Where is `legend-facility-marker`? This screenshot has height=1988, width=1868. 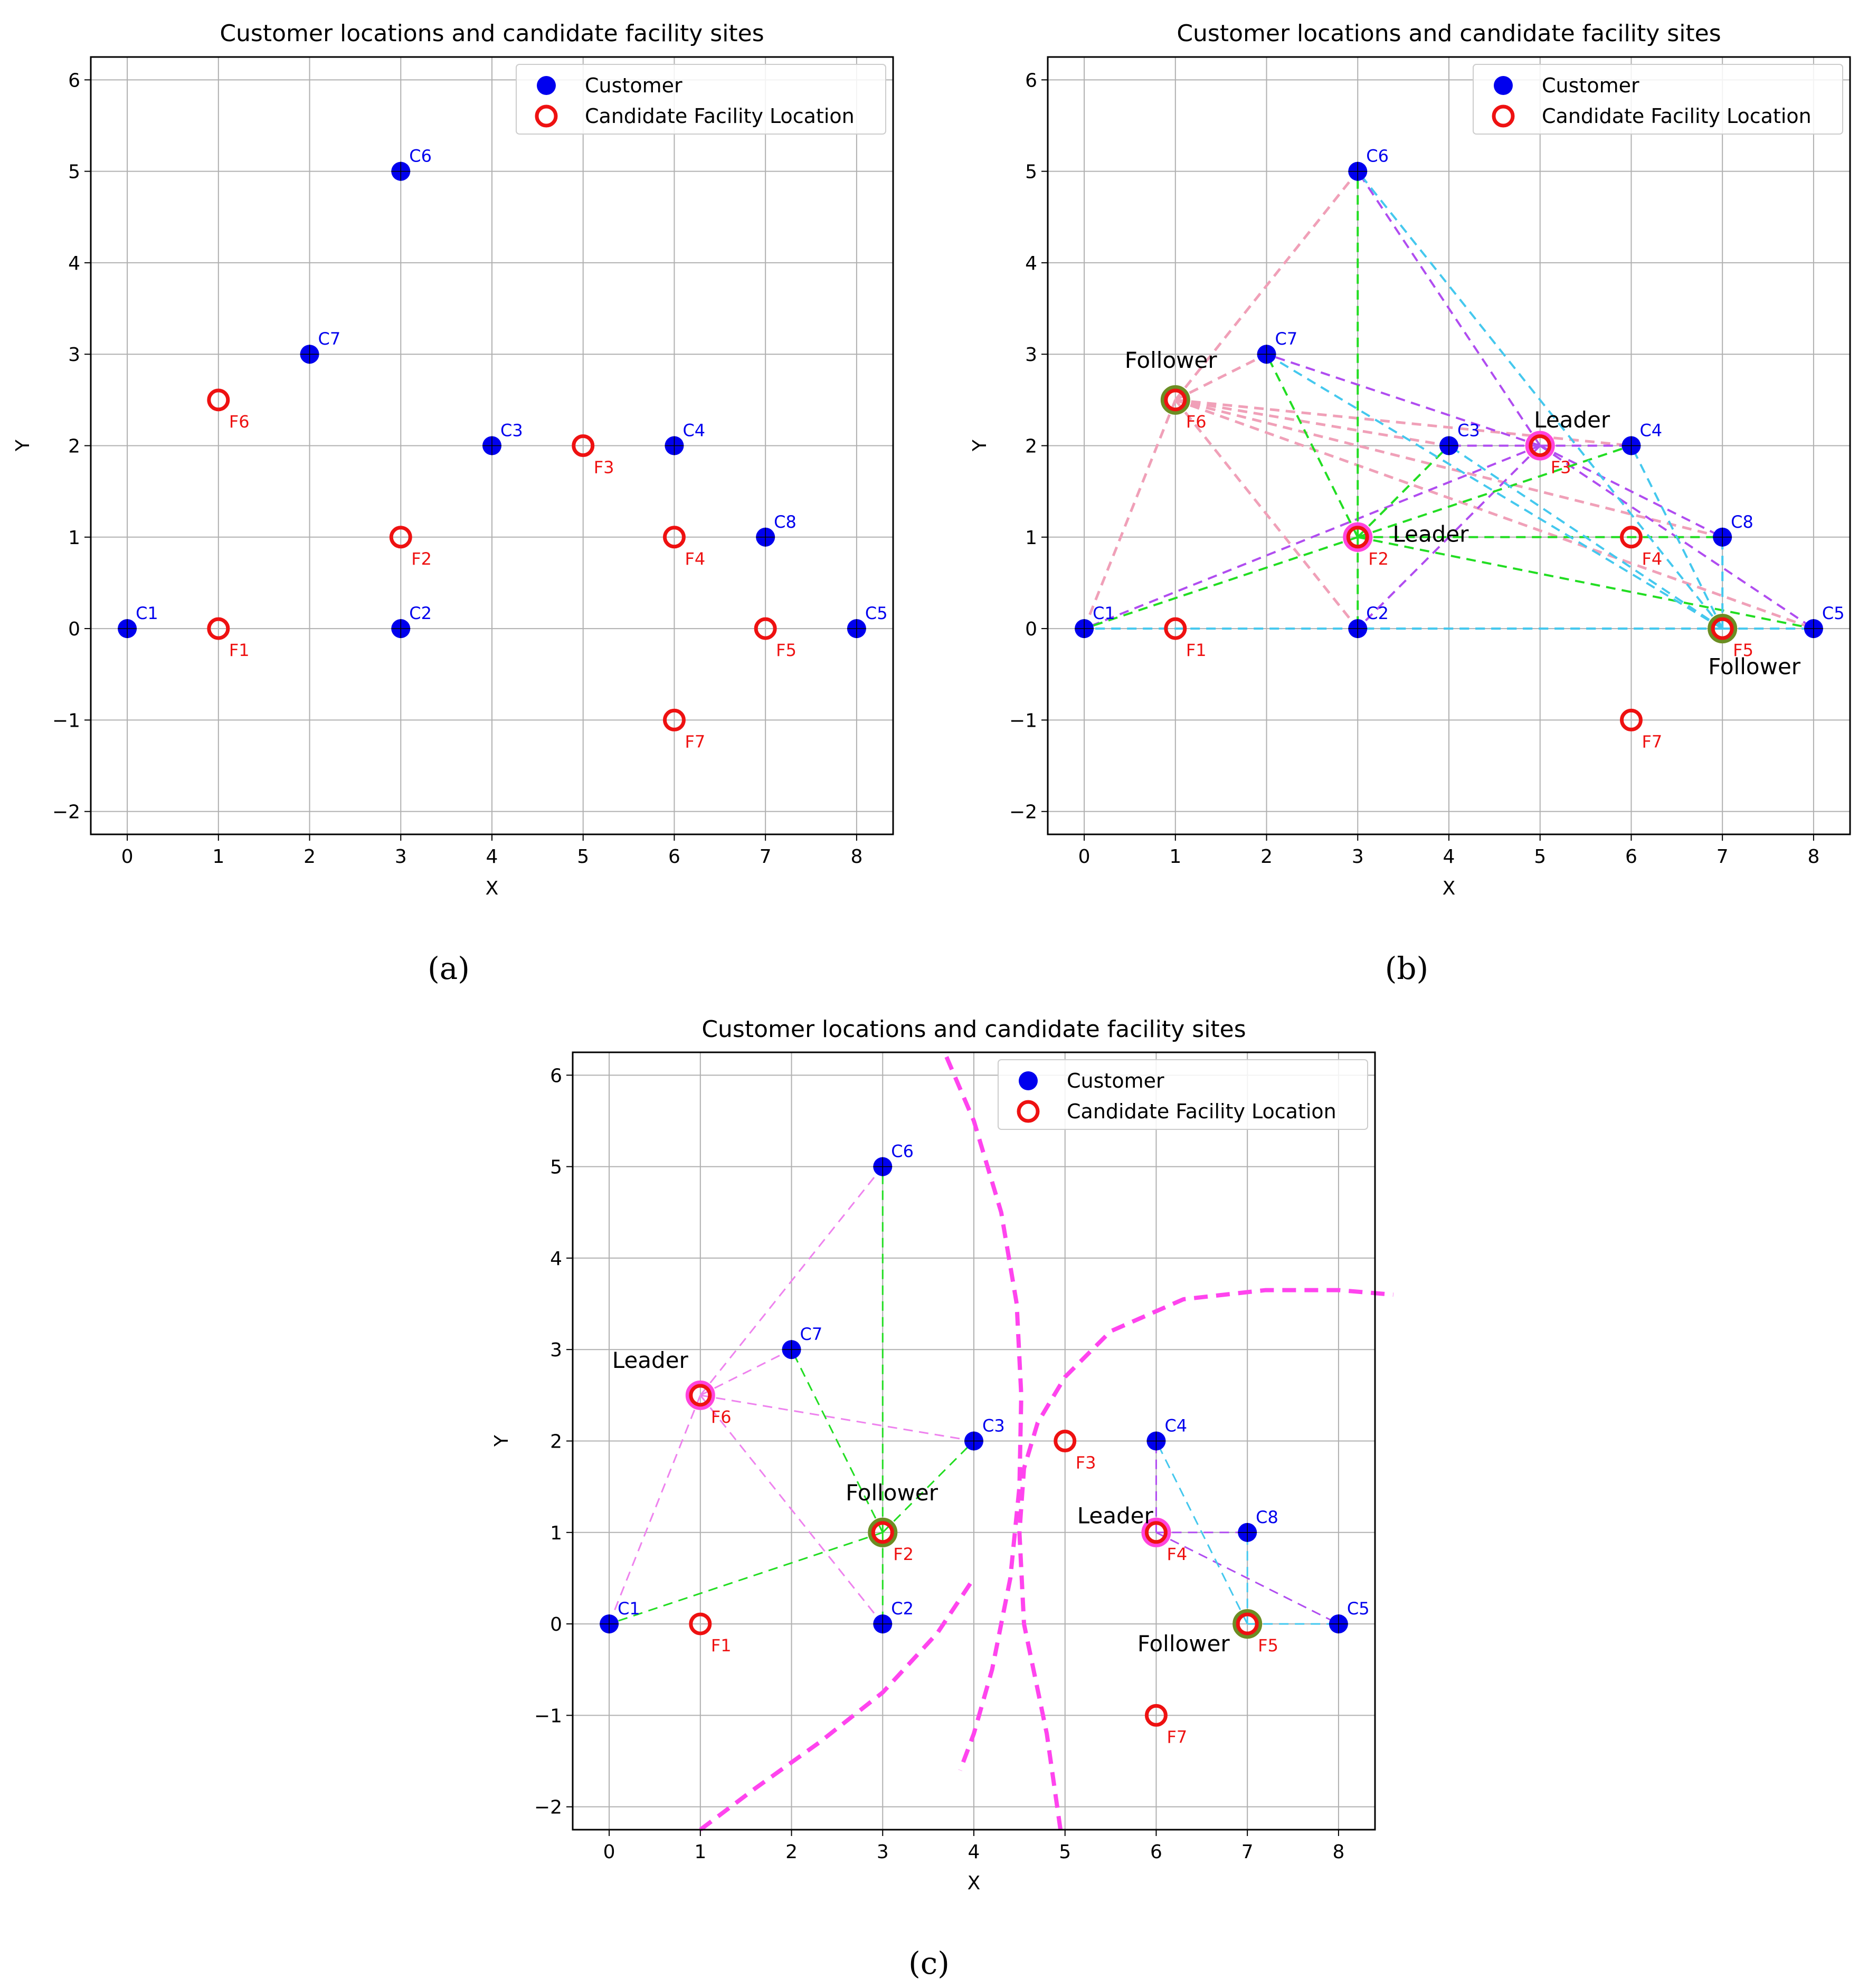
legend-facility-marker is located at coordinates (546, 116).